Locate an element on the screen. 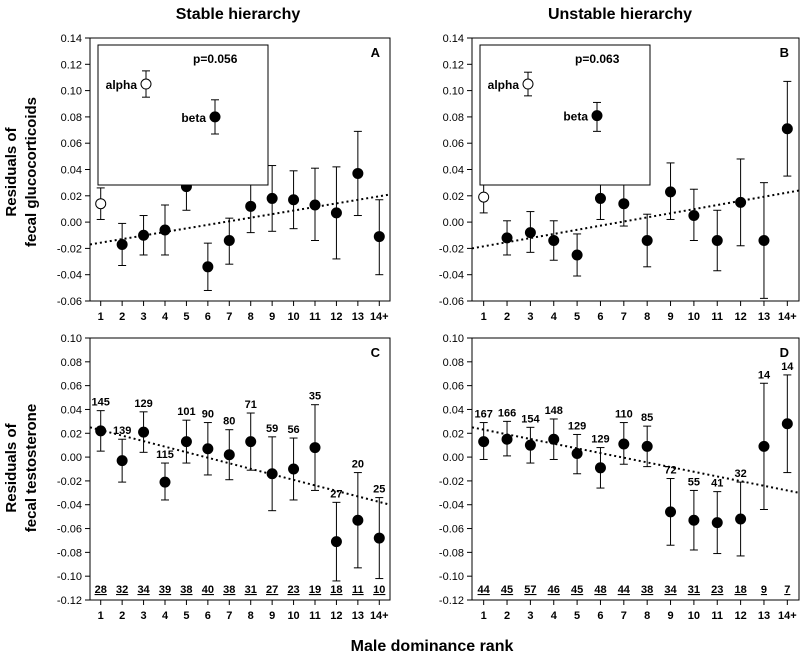  trend-line is located at coordinates (635, 219).